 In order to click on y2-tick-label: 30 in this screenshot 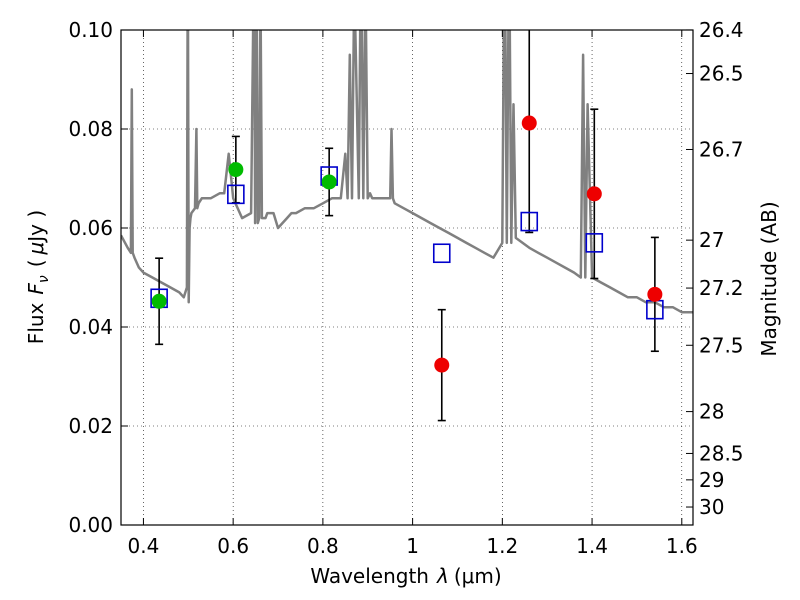, I will do `click(711, 507)`.